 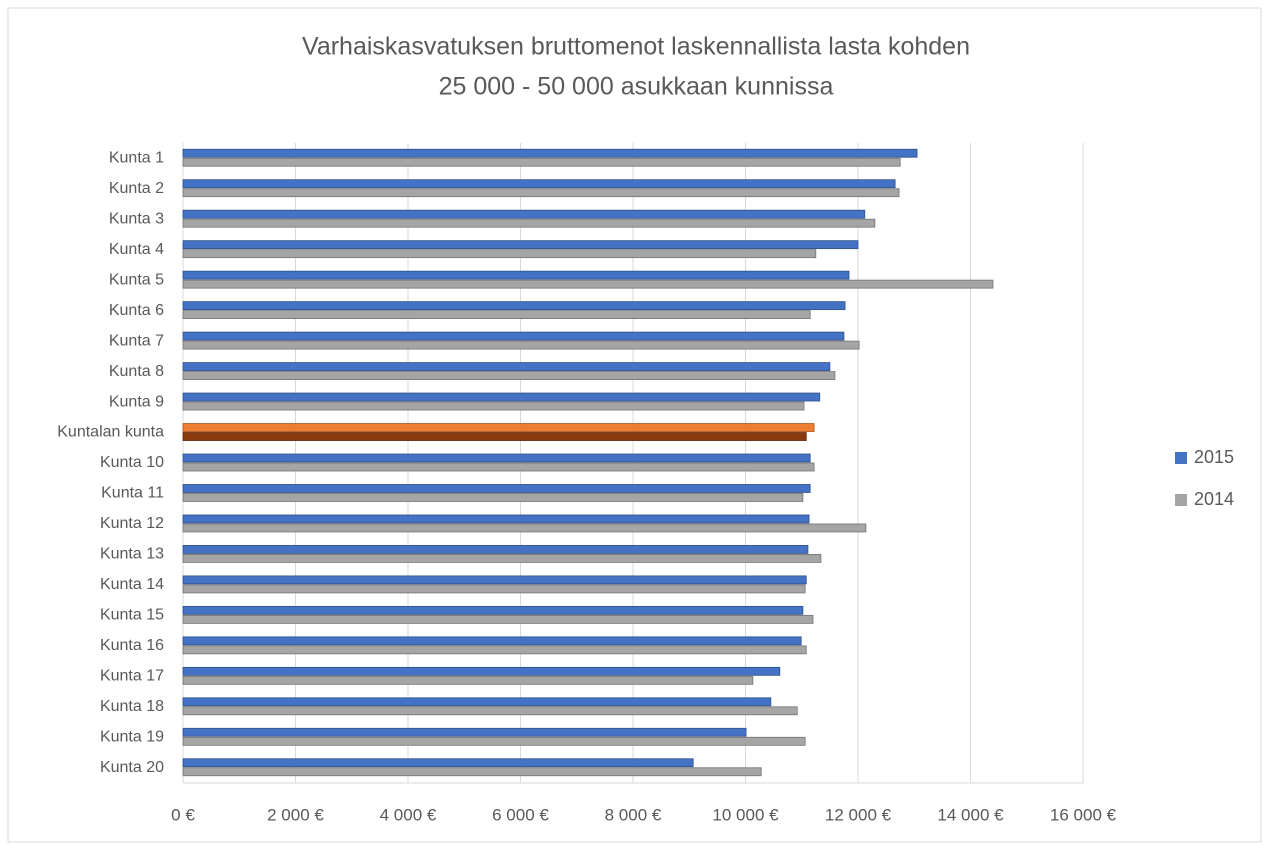 I want to click on y-tick-label: Kunta 2, so click(x=136, y=188).